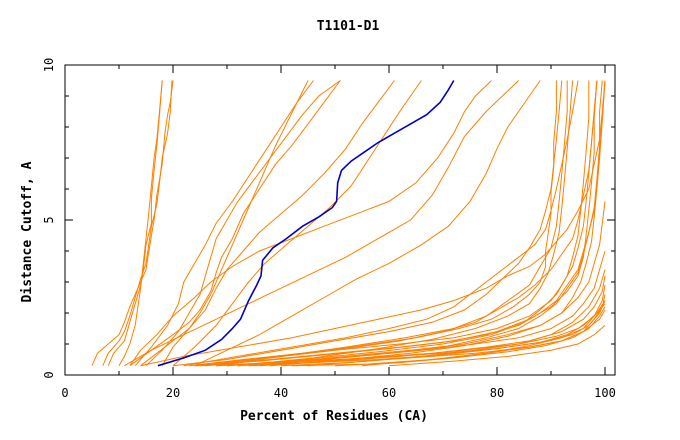 This screenshot has height=440, width=680. I want to click on x-axis-label: Percent of Residues (CA), so click(334, 416).